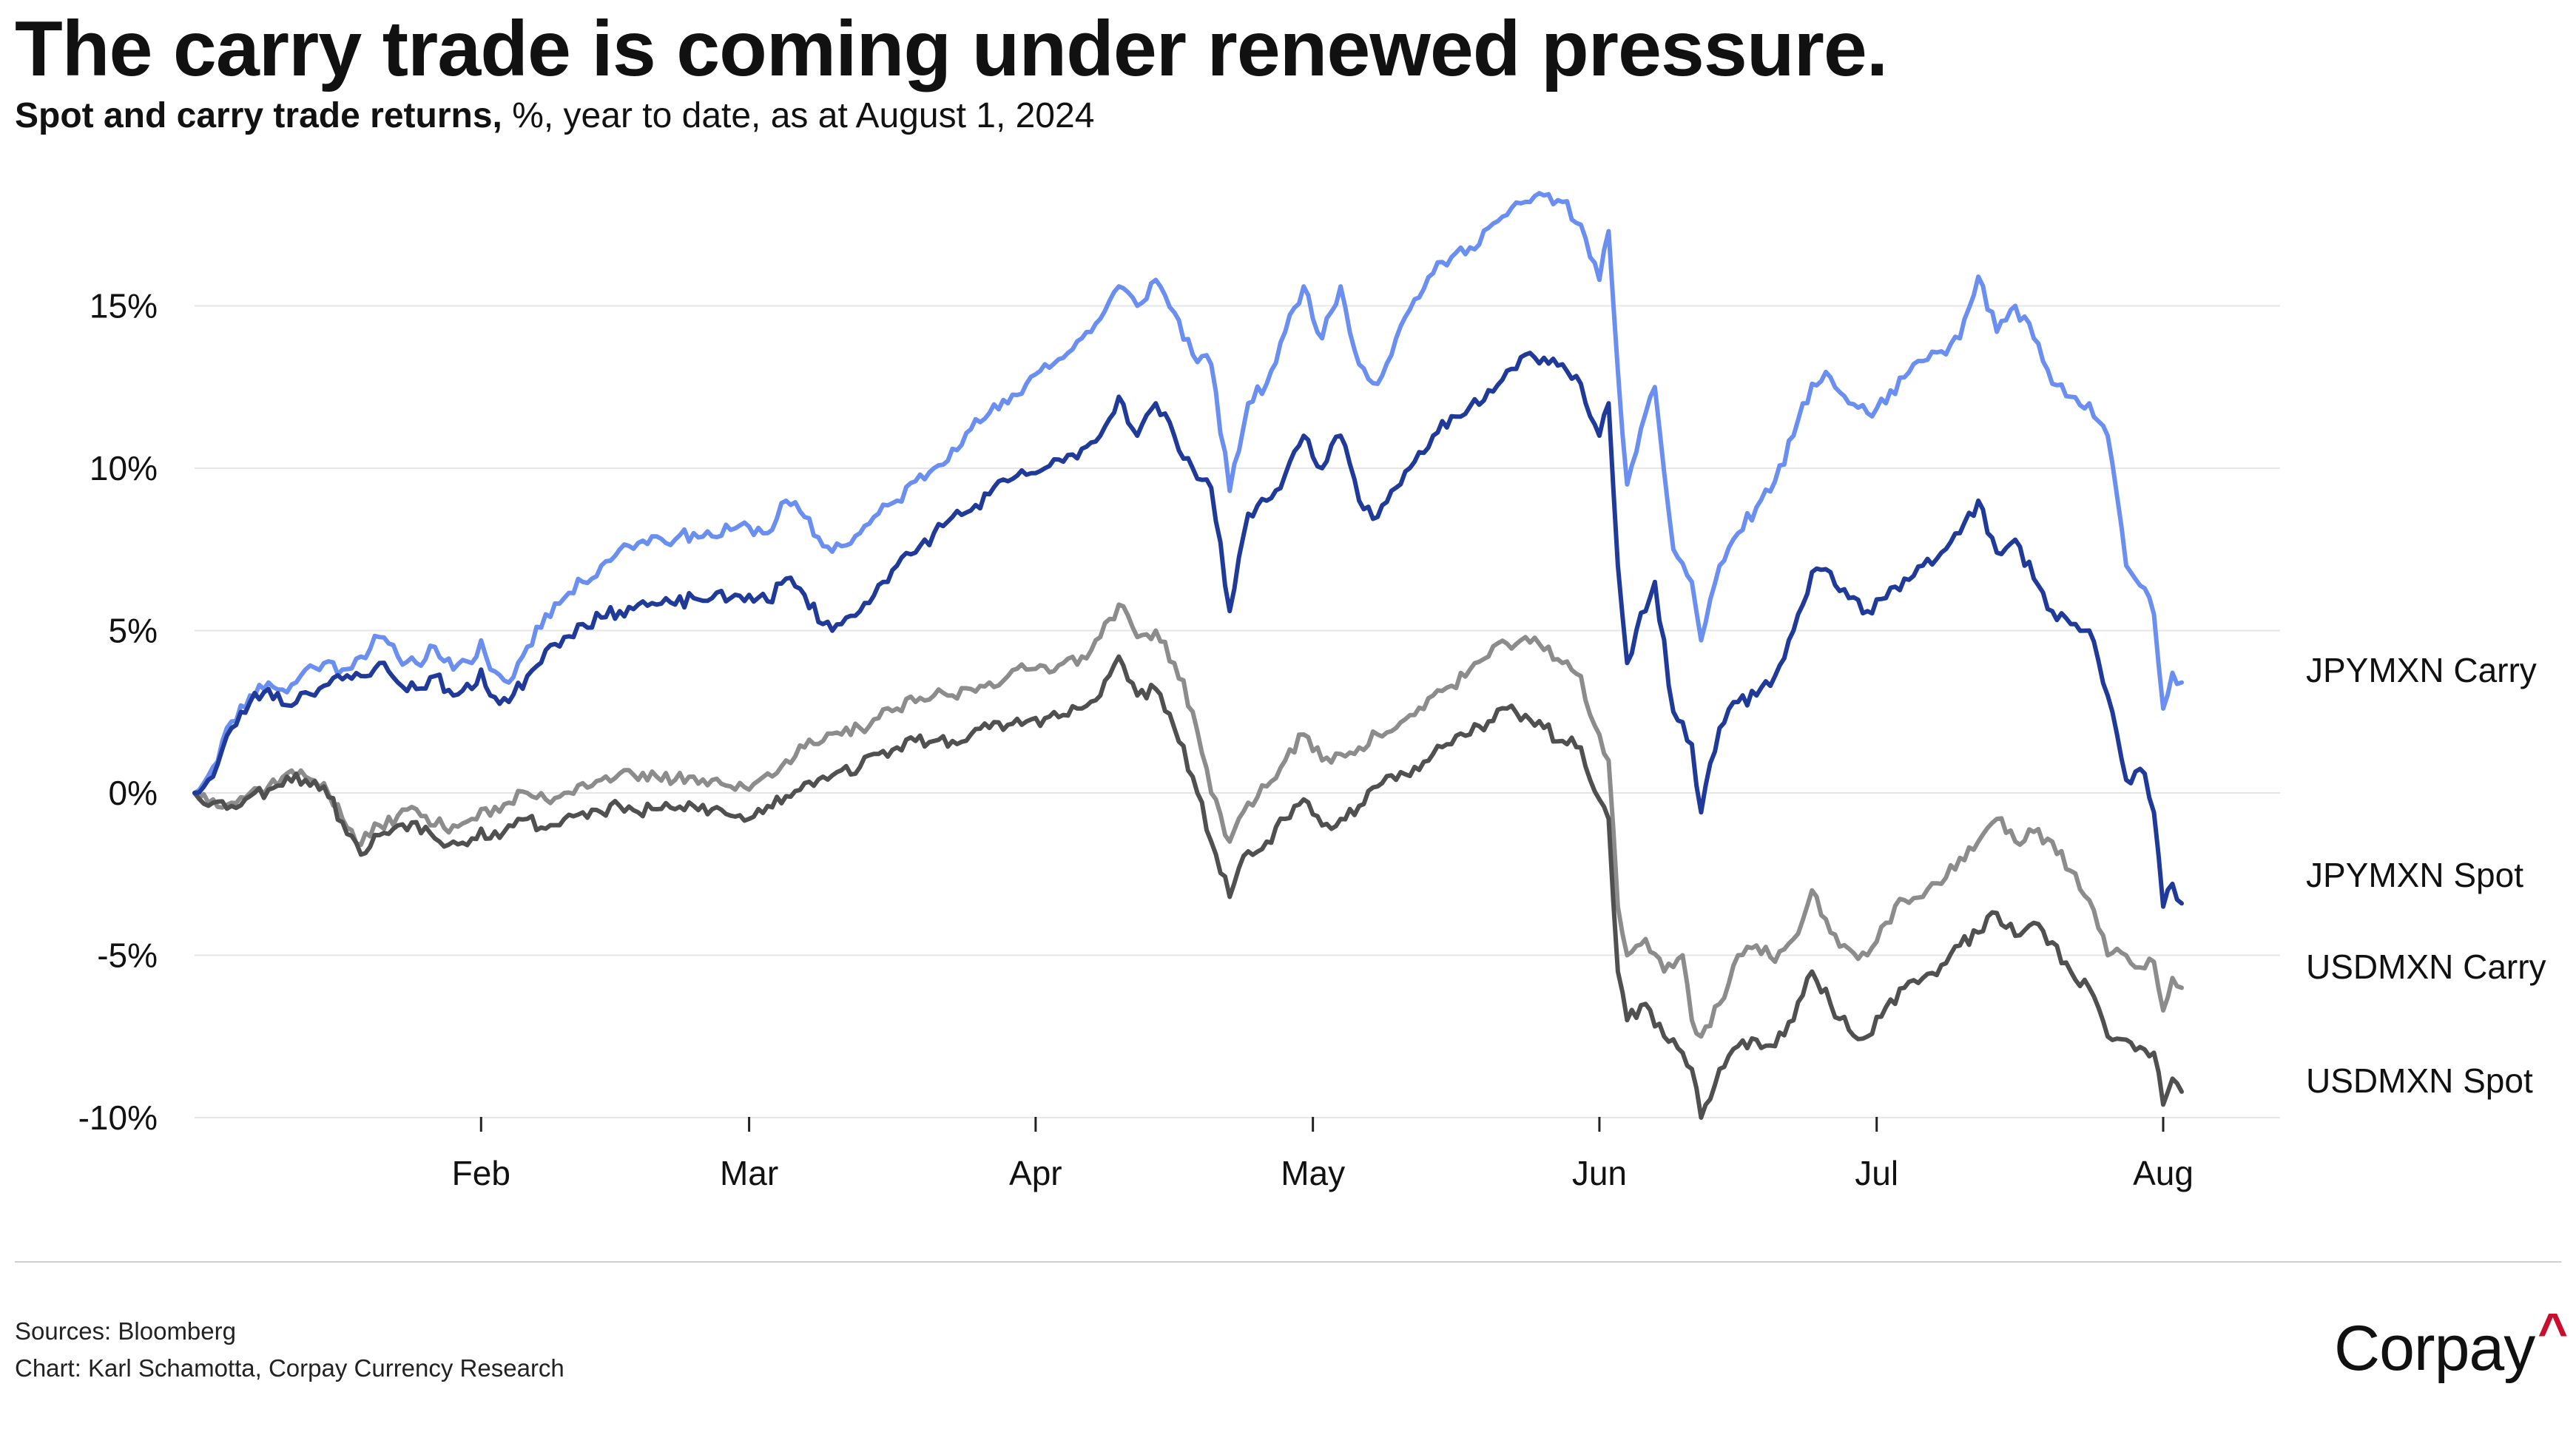 This screenshot has height=1432, width=2576. Describe the element at coordinates (133, 631) in the screenshot. I see `y-tick-label: 5%` at that location.